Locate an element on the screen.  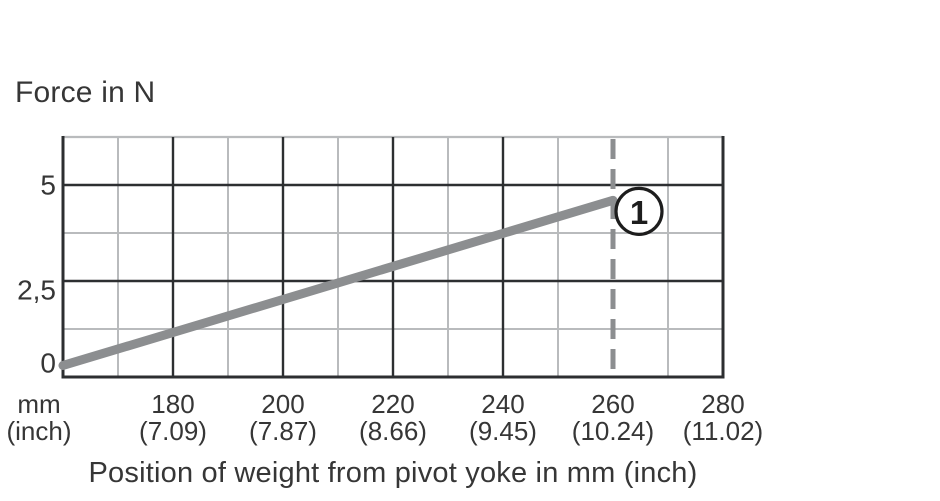
x-tick-label-inch: (7.87) is located at coordinates (283, 431).